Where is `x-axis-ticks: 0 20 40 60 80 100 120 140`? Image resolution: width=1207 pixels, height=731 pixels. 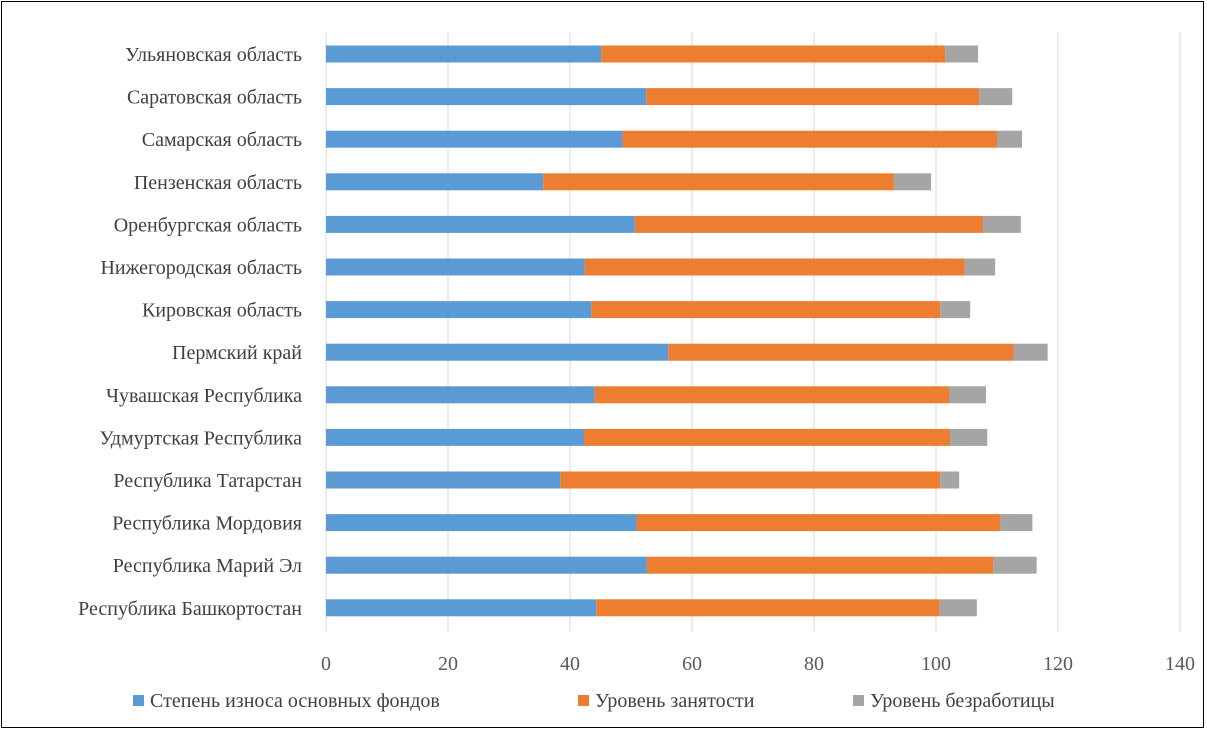
x-axis-ticks: 0 20 40 60 80 100 120 140 is located at coordinates (758, 664).